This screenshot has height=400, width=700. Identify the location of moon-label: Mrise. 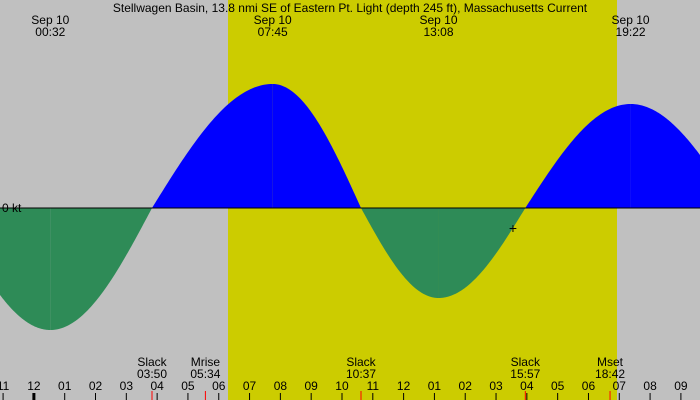
(206, 362).